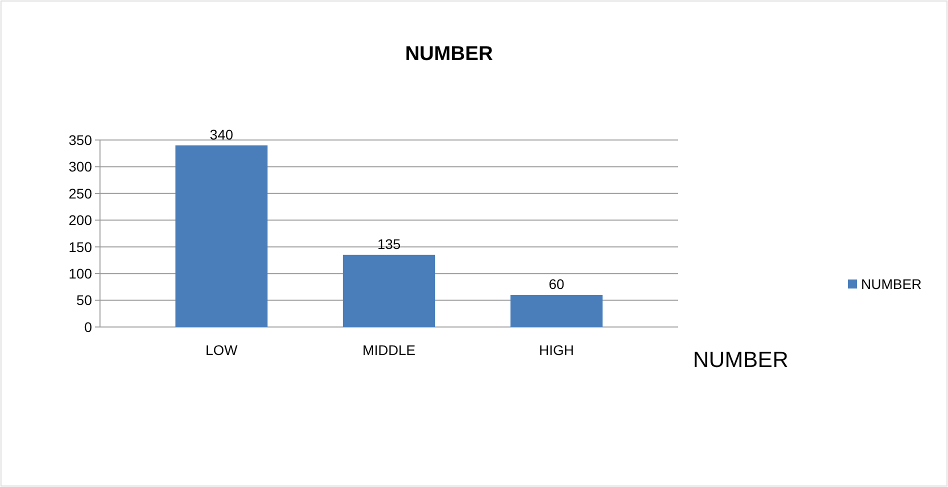  I want to click on x-tick-label: HIGH, so click(556, 350).